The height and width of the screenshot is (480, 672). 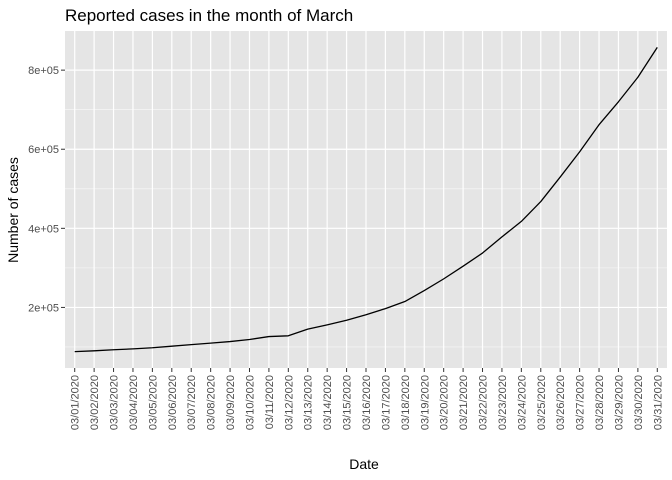 I want to click on x-tick-label: 03/26/2020, so click(x=561, y=402).